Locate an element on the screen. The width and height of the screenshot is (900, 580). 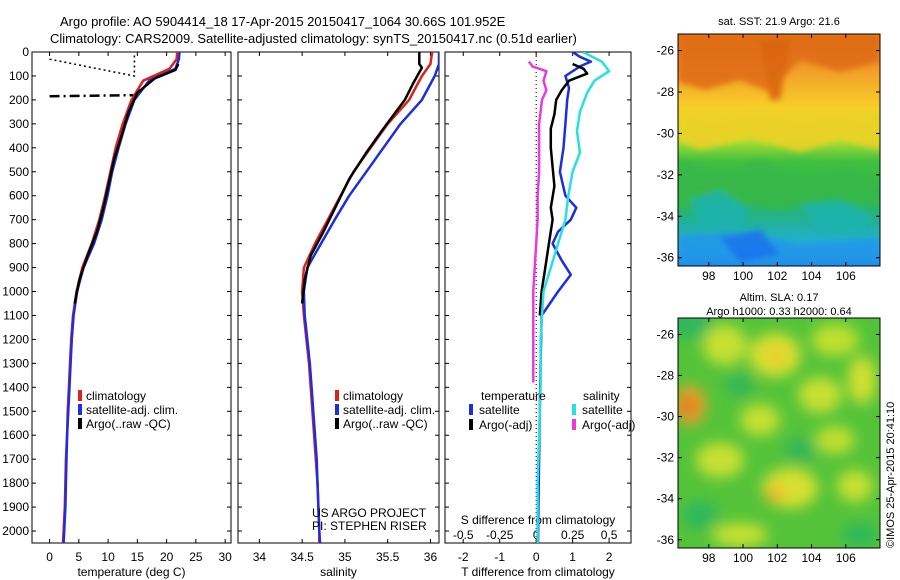
sal-legend-label: satellite-adj. clim. is located at coordinates (389, 410).